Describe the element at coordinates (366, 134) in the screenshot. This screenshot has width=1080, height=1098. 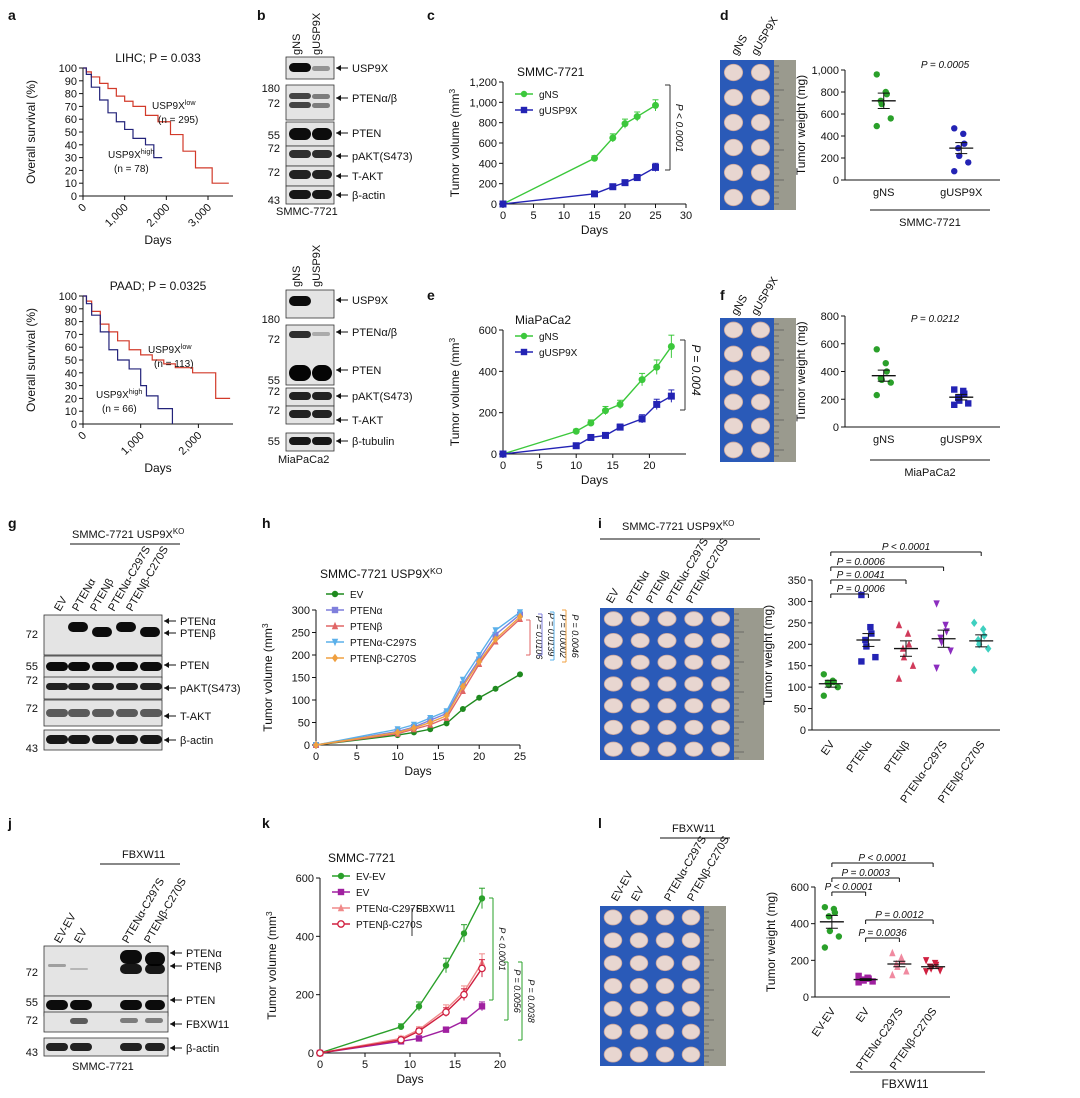
I see `band-label: PTEN` at that location.